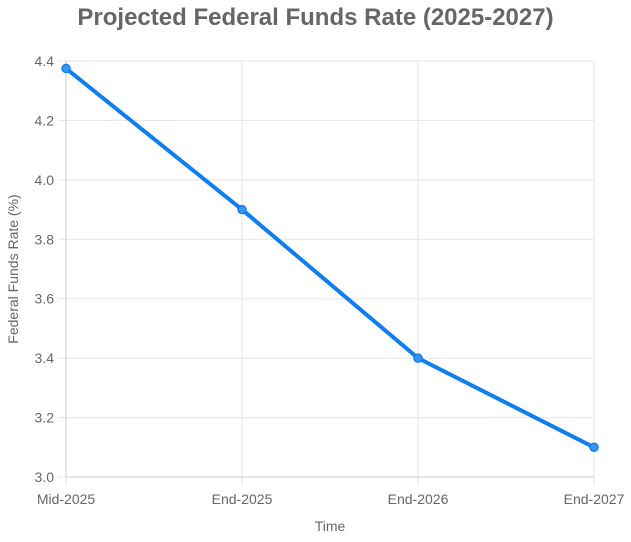 This screenshot has width=631, height=542. What do you see at coordinates (594, 499) in the screenshot?
I see `x-tick-label: End-2027` at bounding box center [594, 499].